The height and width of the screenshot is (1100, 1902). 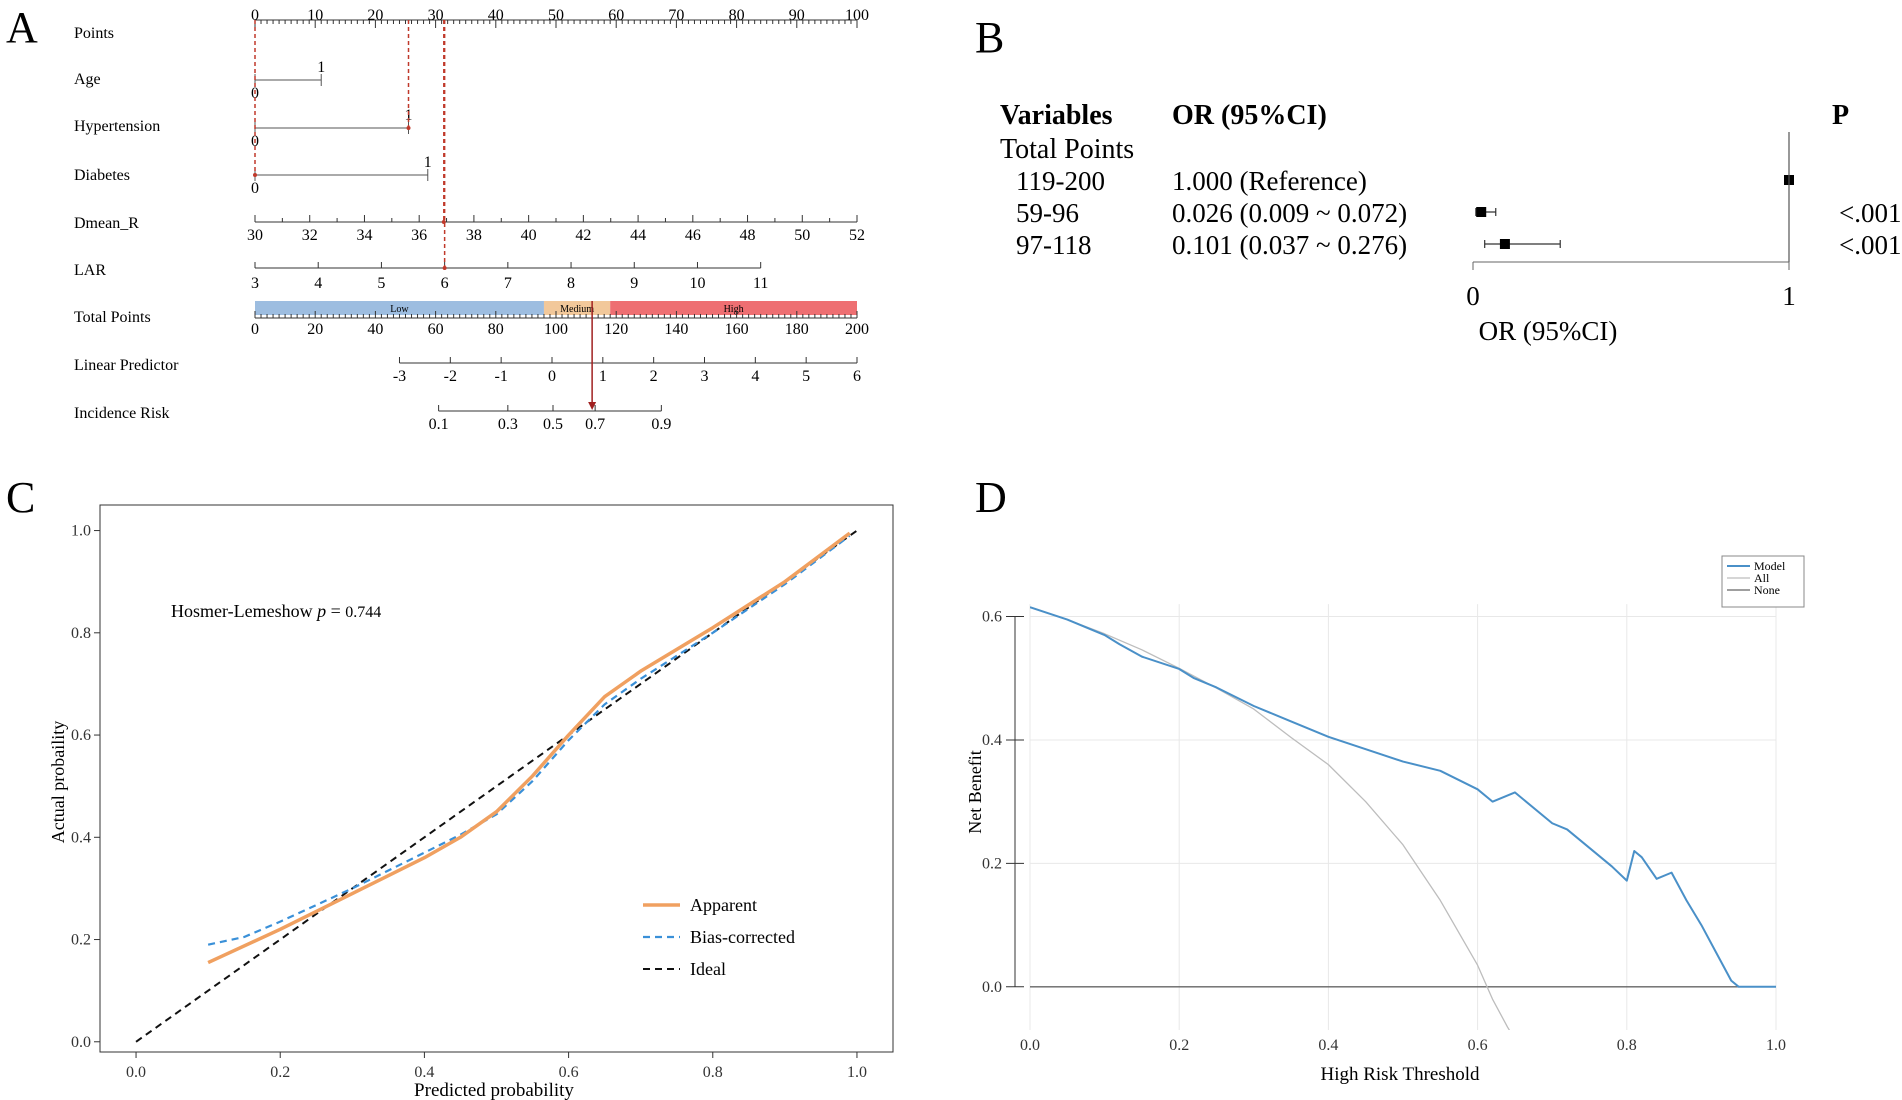 What do you see at coordinates (661, 424) in the screenshot?
I see `risk-tick-label: 0.9` at bounding box center [661, 424].